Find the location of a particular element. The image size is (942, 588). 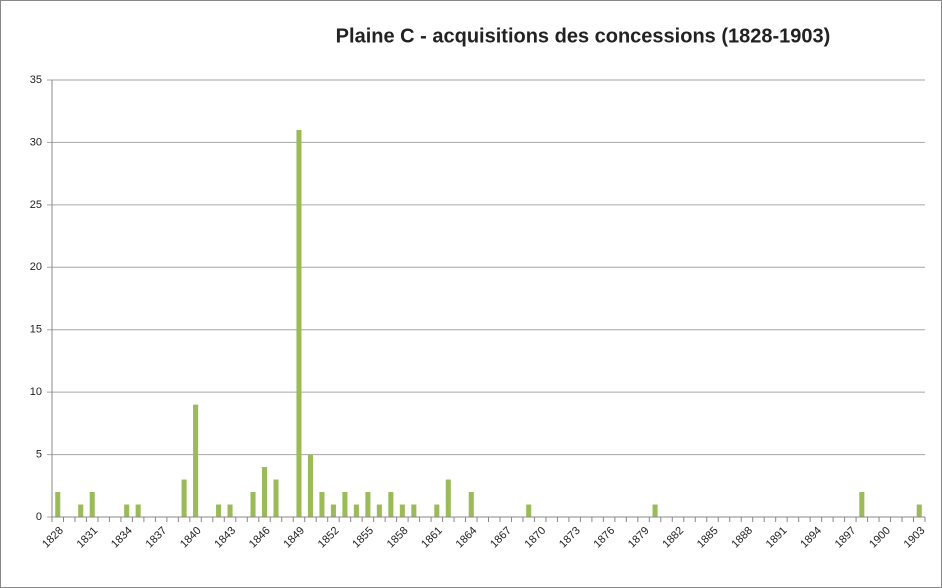

y-tick-label: 0 is located at coordinates (39, 517).